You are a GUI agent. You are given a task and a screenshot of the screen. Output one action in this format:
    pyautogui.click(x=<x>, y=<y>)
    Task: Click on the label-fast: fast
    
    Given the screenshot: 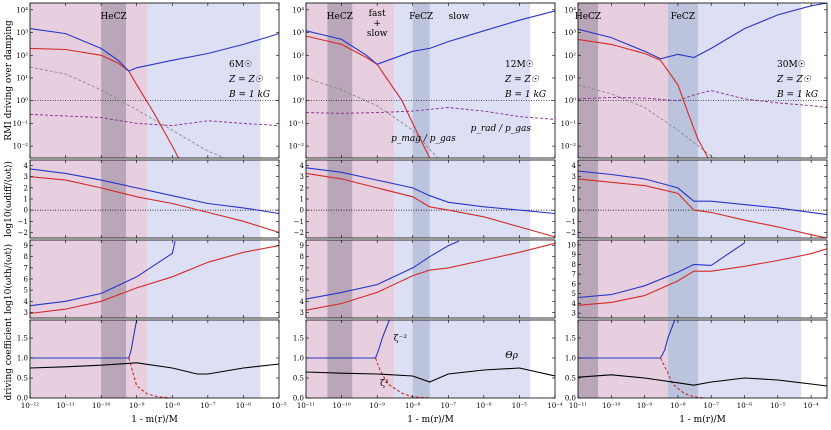 What is the action you would take?
    pyautogui.click(x=377, y=14)
    